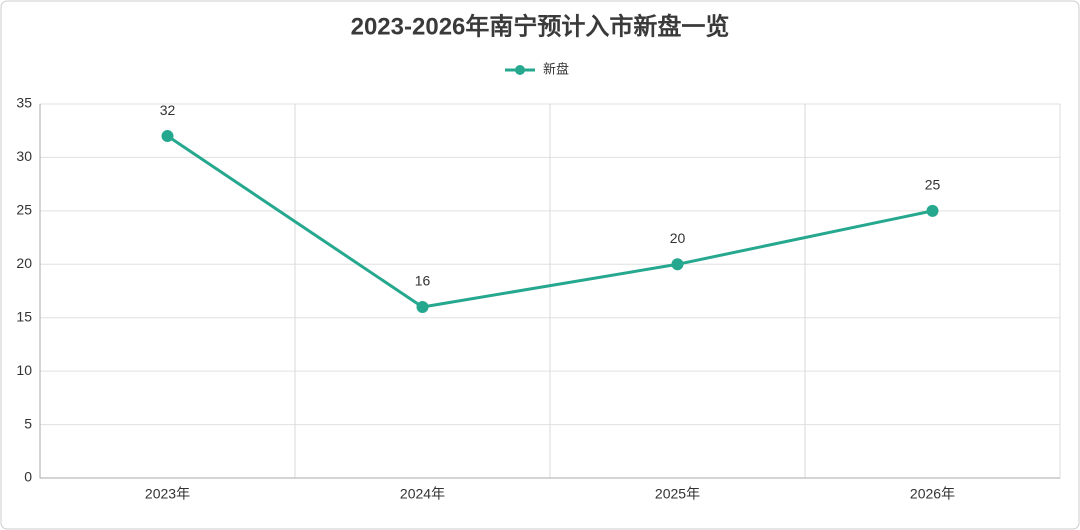  Describe the element at coordinates (24, 103) in the screenshot. I see `y-tick-label: 35` at that location.